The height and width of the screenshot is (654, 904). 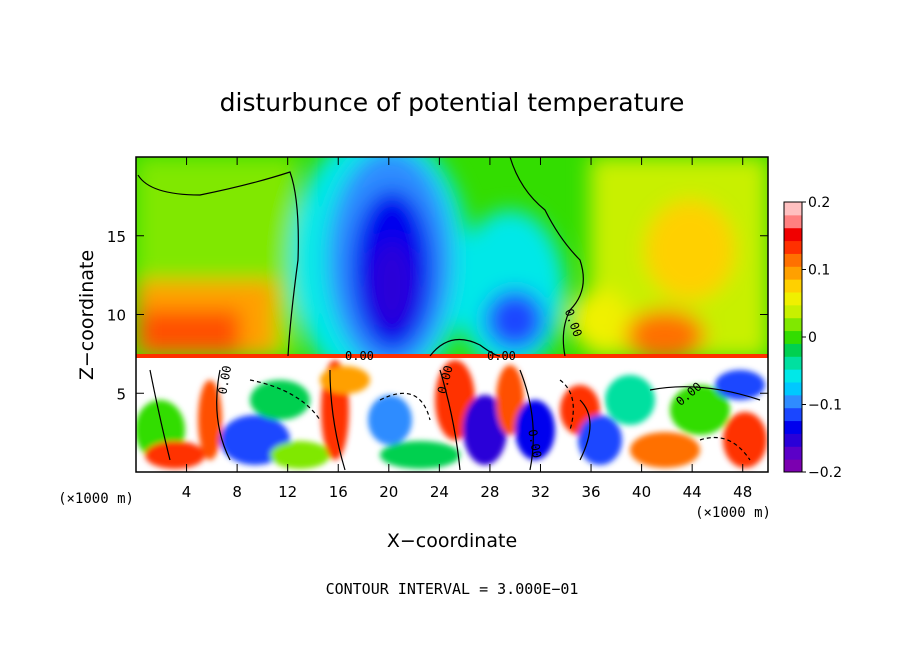 What do you see at coordinates (116, 316) in the screenshot?
I see `y-tick-label: 10` at bounding box center [116, 316].